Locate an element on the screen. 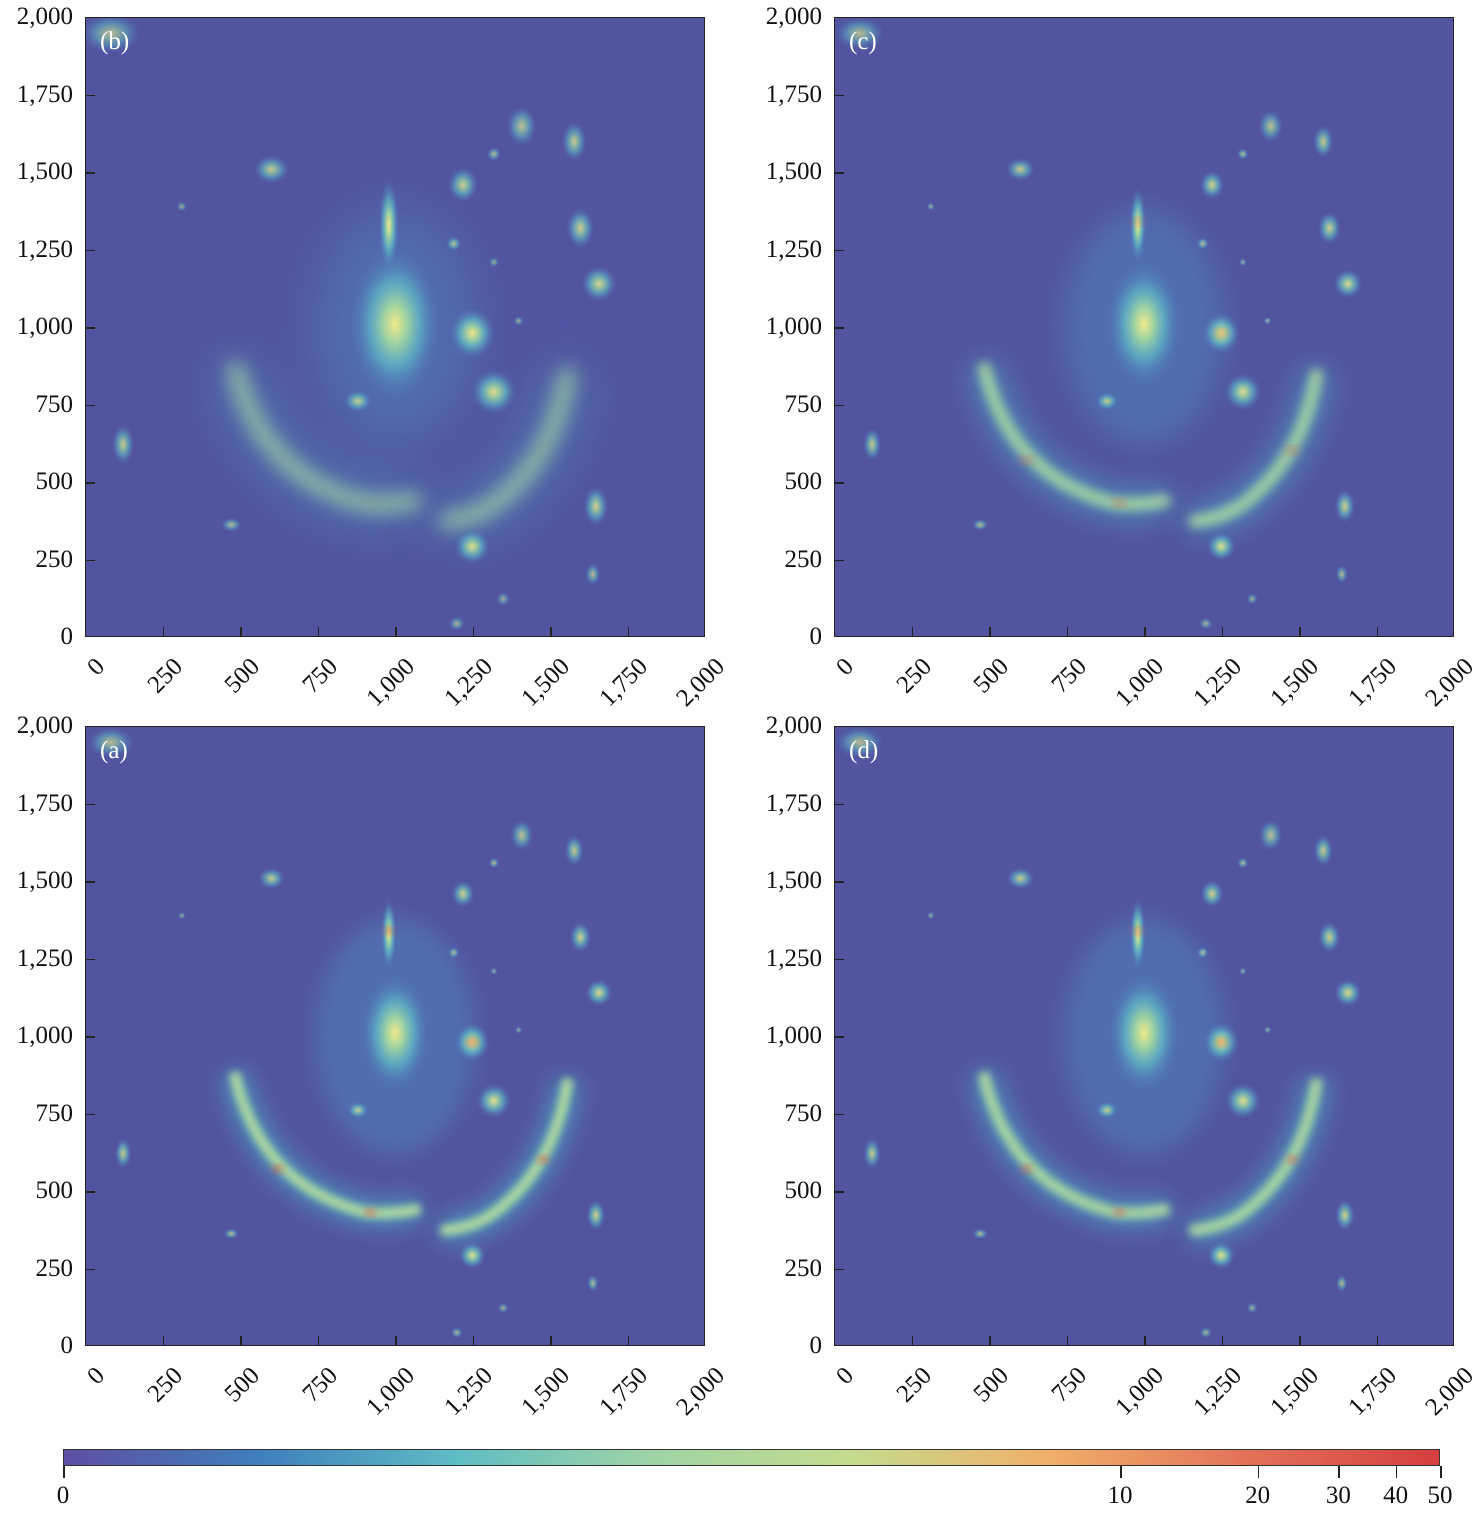 The height and width of the screenshot is (1519, 1480). y-tick-label: 1,500 is located at coordinates (793, 880).